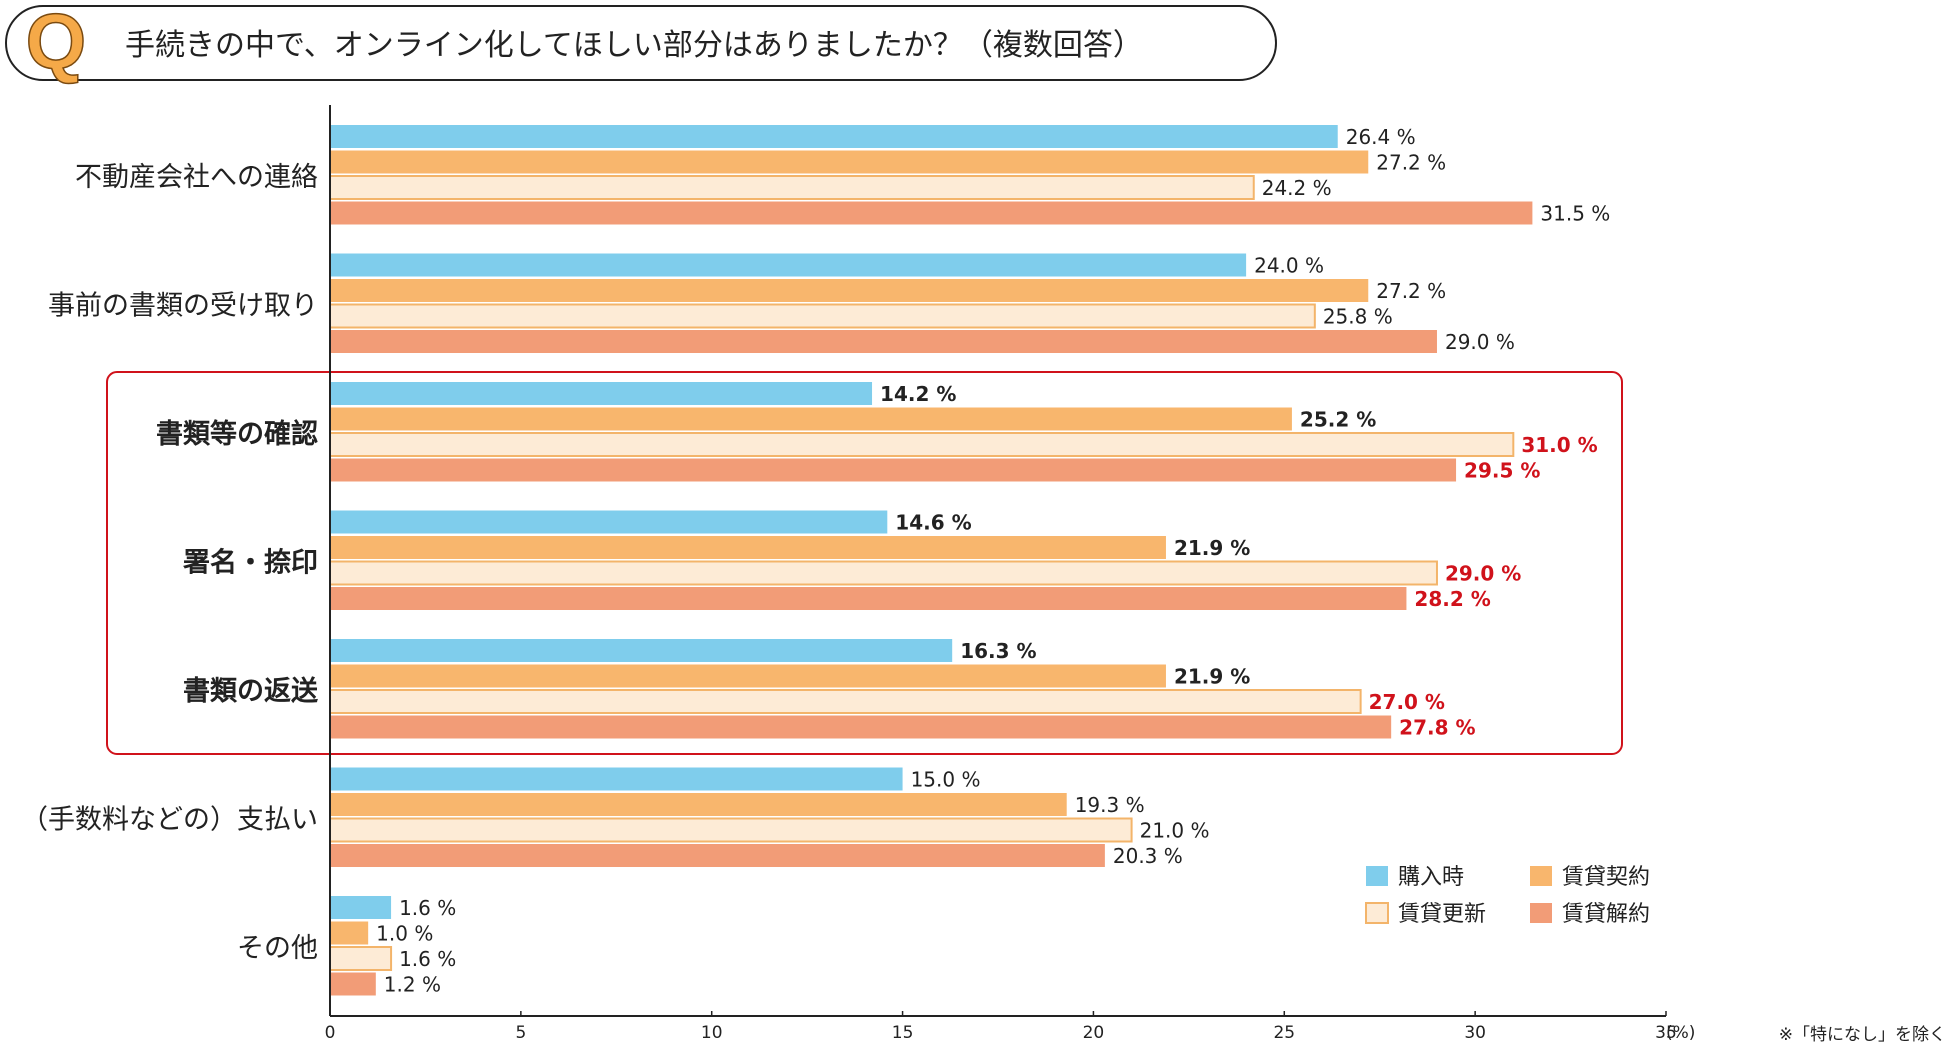 This screenshot has width=1950, height=1042. What do you see at coordinates (183, 306) in the screenshot?
I see `category-label: 事前の書類の受け取り` at bounding box center [183, 306].